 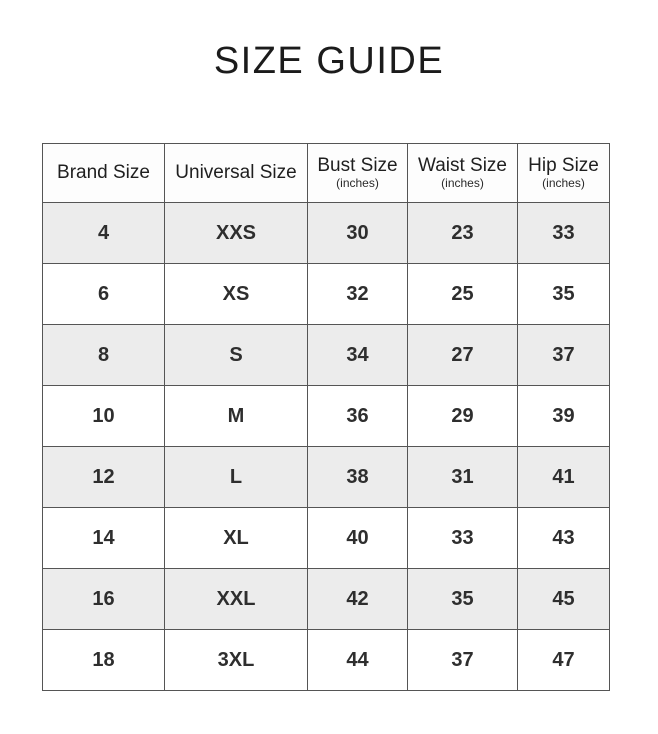 What do you see at coordinates (103, 538) in the screenshot?
I see `table-cell: 14` at bounding box center [103, 538].